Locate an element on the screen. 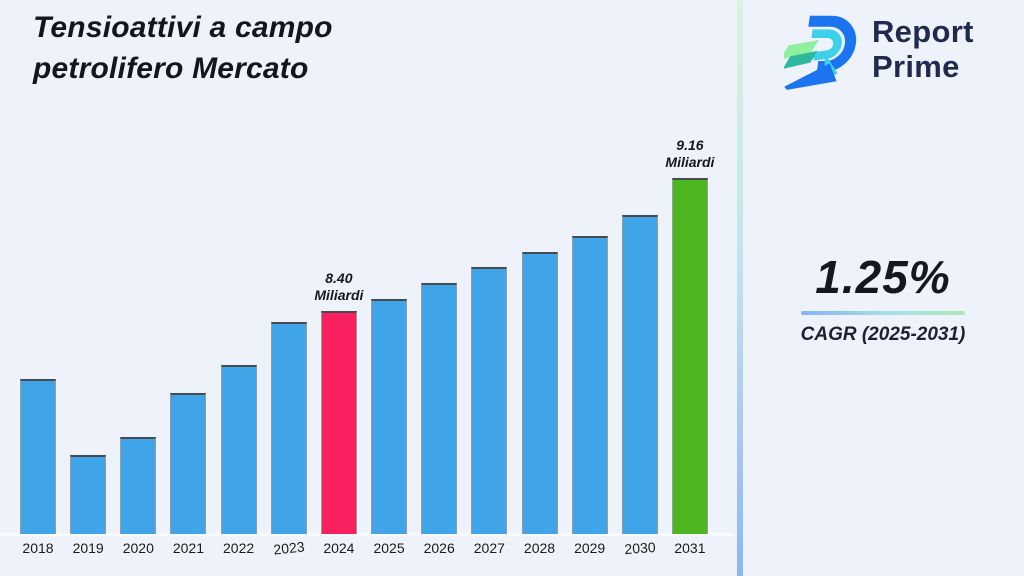 Image resolution: width=1024 pixels, height=576 pixels. bar-2018 is located at coordinates (38, 456).